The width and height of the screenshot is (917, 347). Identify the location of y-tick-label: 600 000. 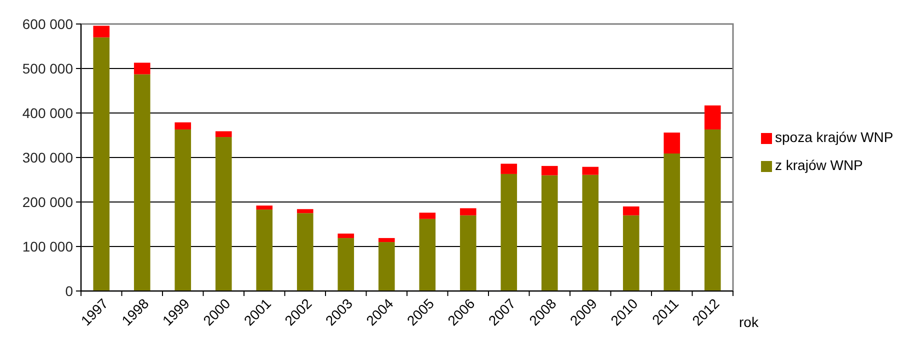
(48, 24).